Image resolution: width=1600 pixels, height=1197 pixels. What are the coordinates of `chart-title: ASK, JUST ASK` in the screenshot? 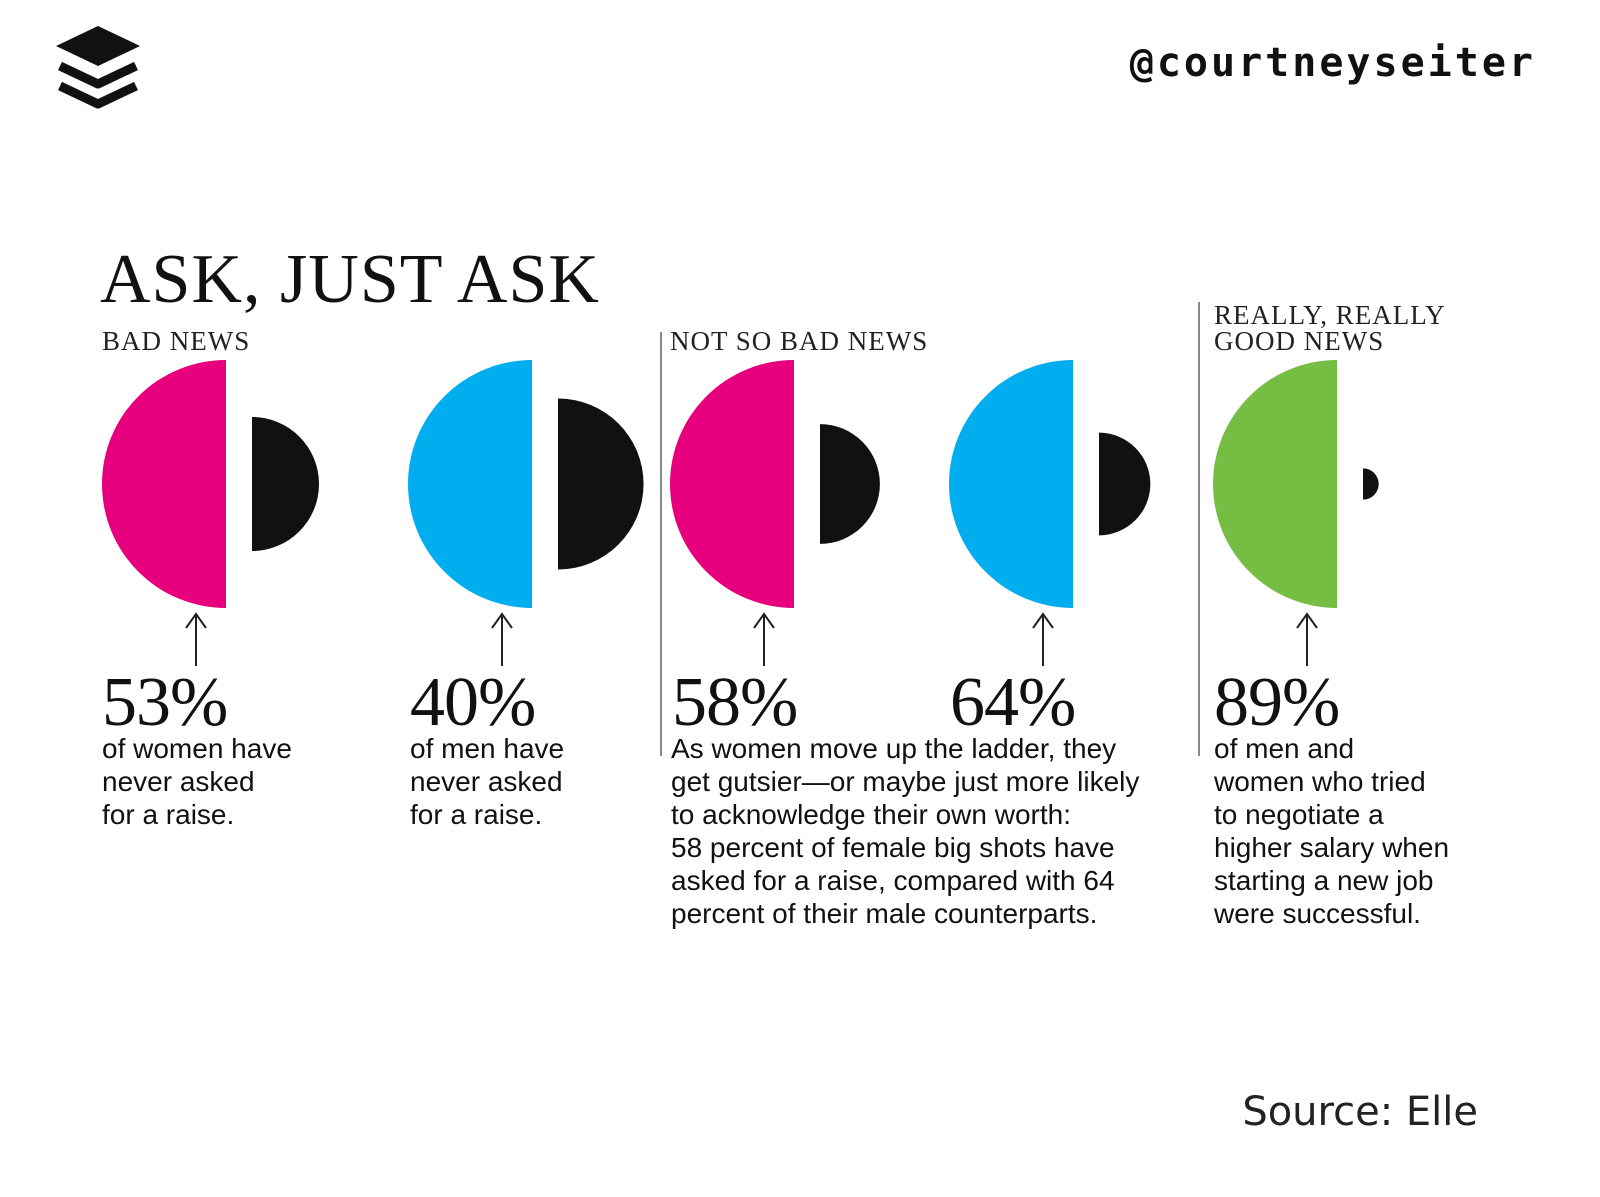 It's located at (350, 279).